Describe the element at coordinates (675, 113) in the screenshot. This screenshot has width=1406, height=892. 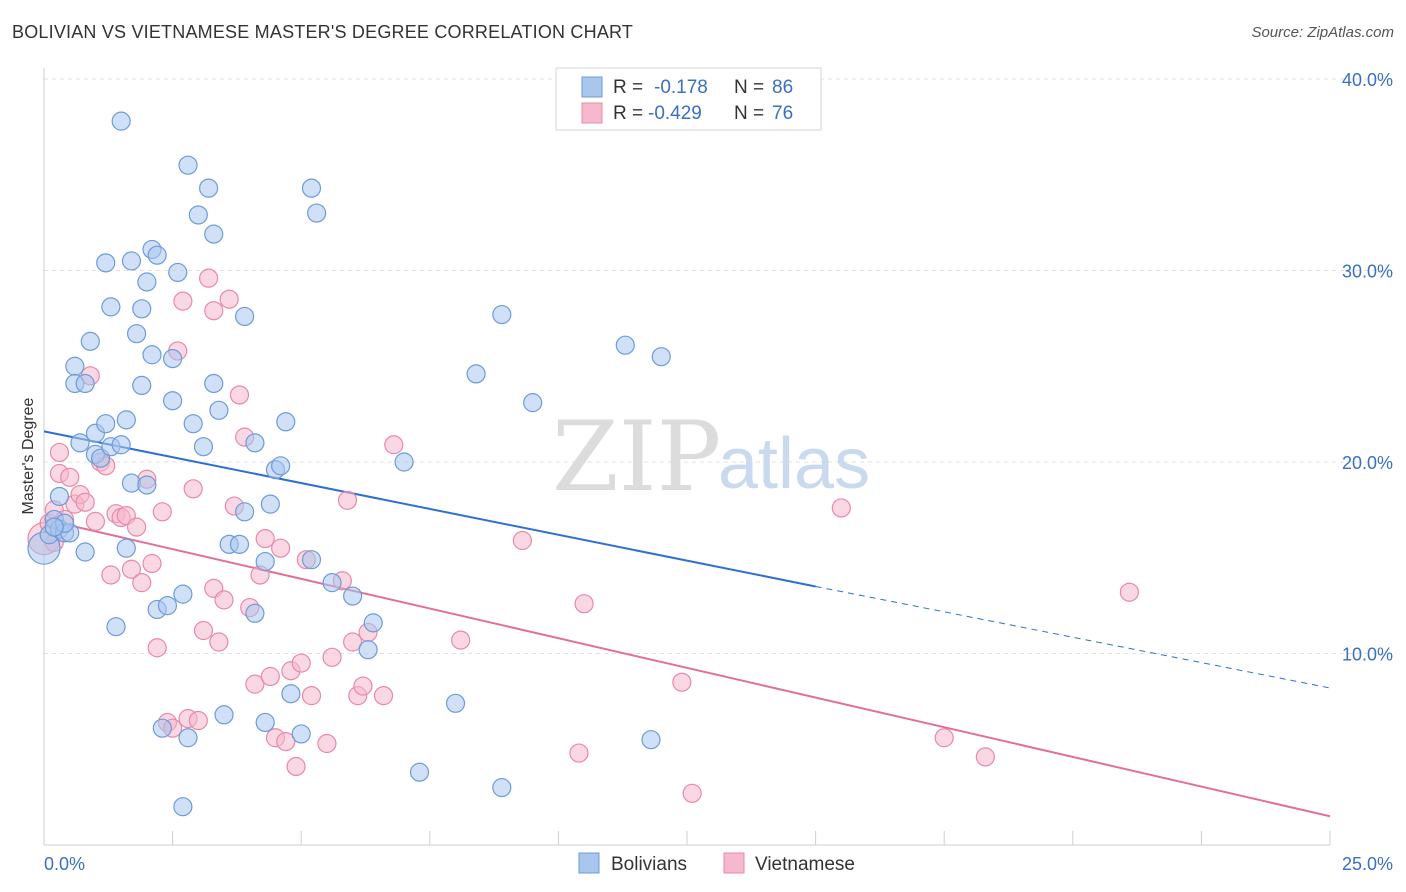
I see `legend-r-value-vietnamese: -0.429` at that location.